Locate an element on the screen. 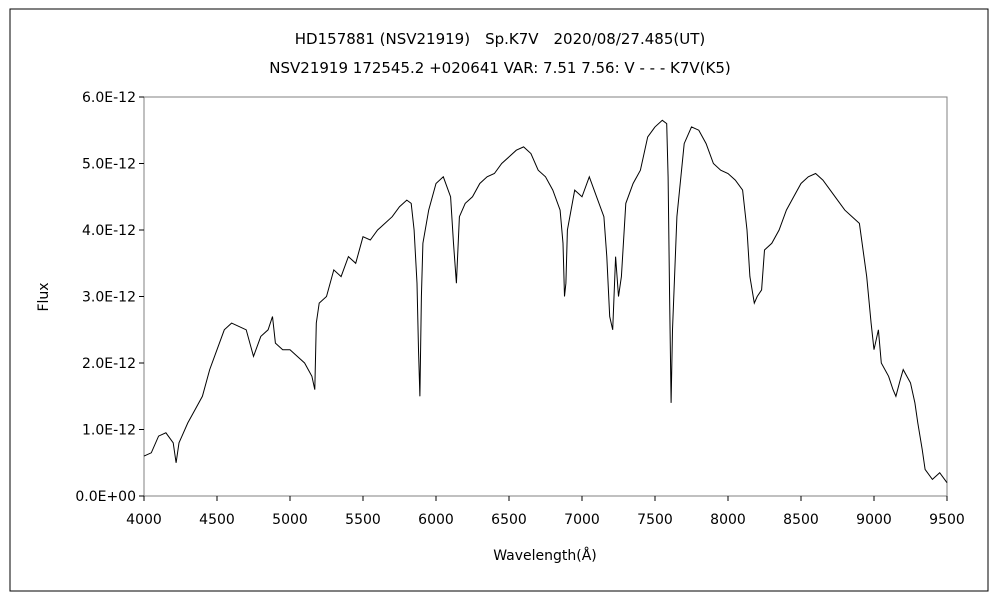 This screenshot has width=1000, height=600. x-tick-label: 7500 is located at coordinates (655, 520).